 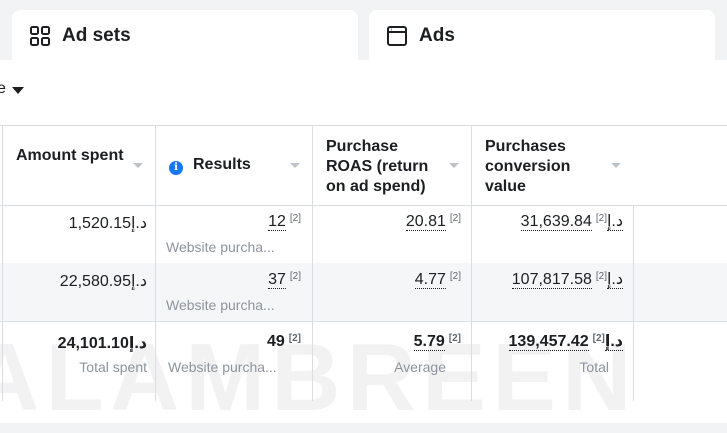 What do you see at coordinates (571, 222) in the screenshot?
I see `conversion-value: 31,639.84د.إ` at bounding box center [571, 222].